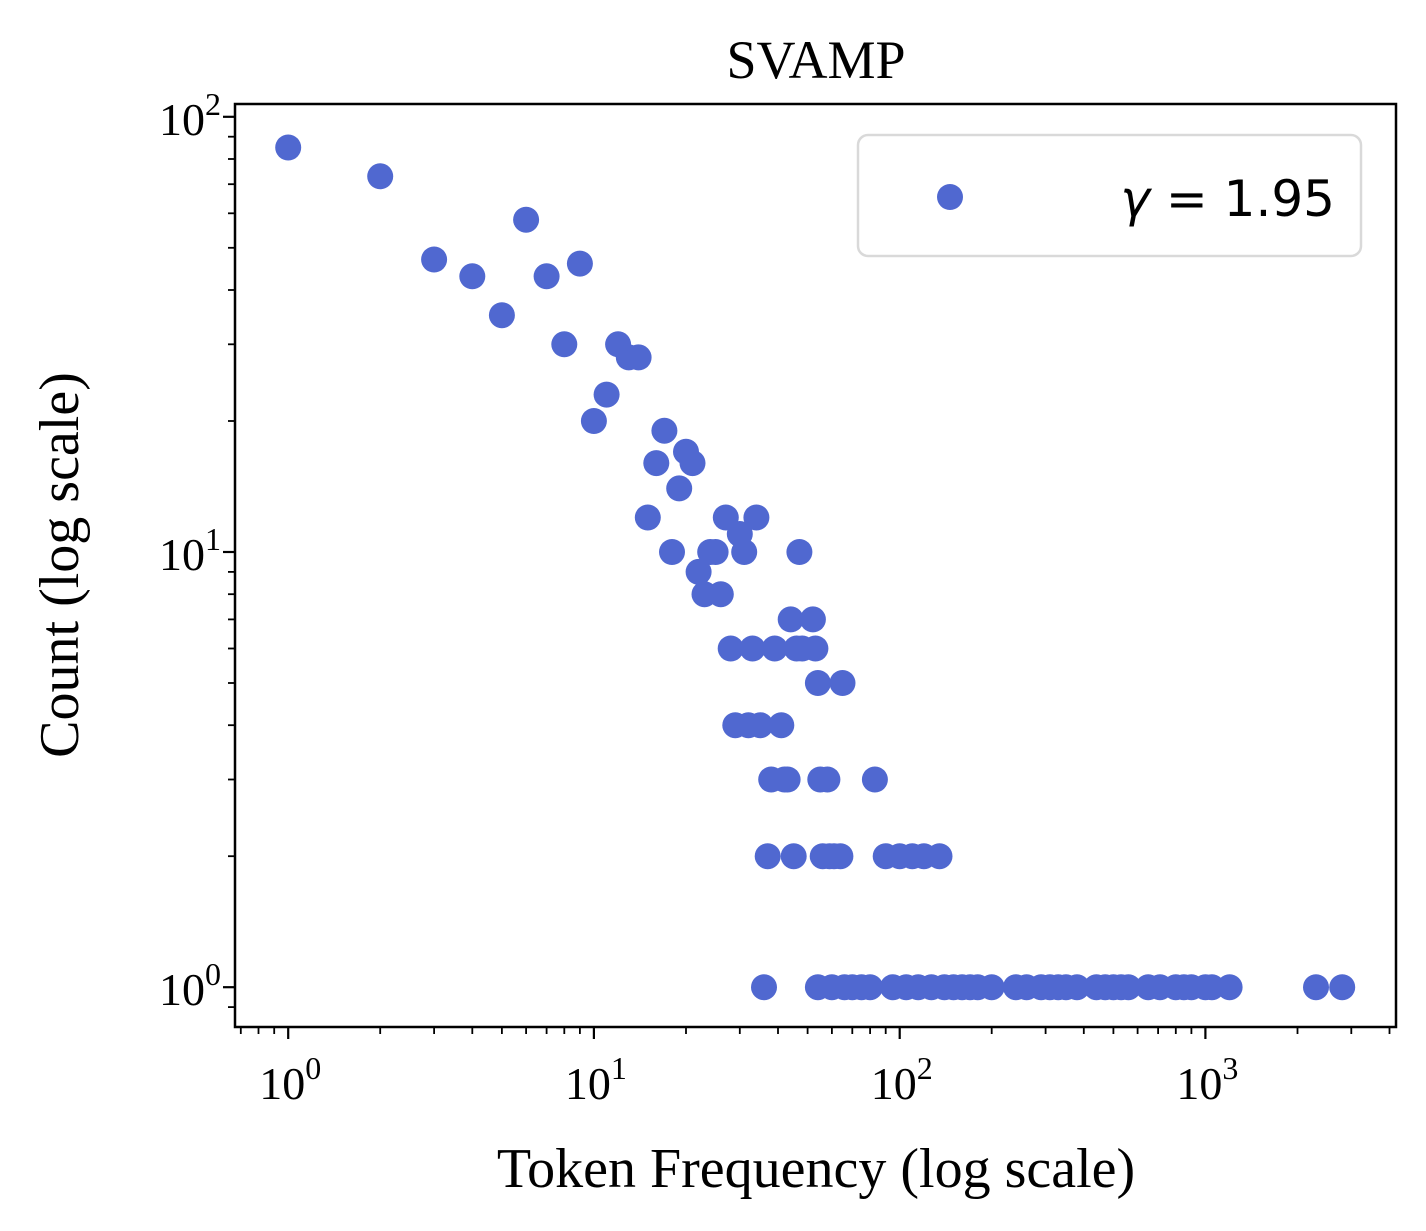  Describe the element at coordinates (902, 1079) in the screenshot. I see `x-tick-label: 10²` at that location.